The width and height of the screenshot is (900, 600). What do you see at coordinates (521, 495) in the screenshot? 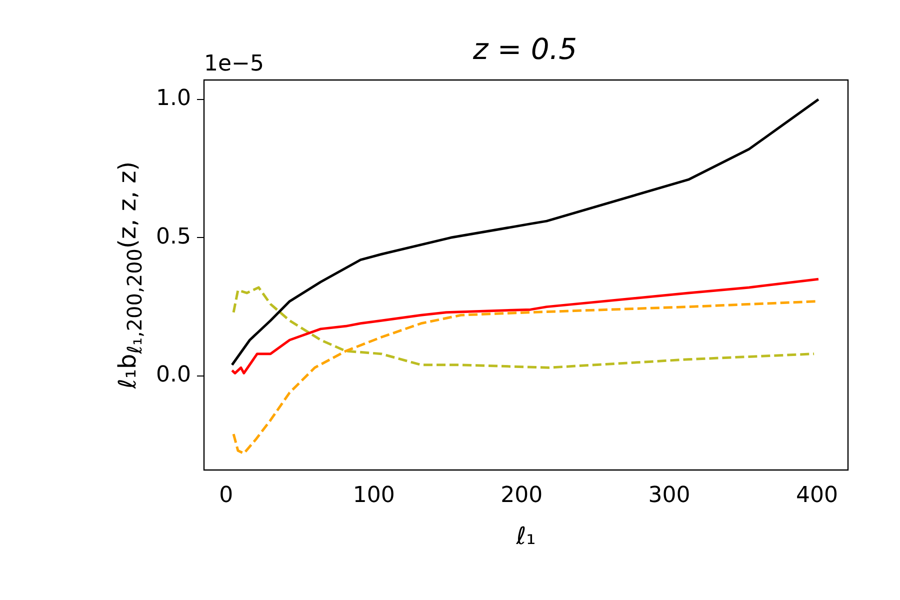
I see `x-tick-label: 200` at bounding box center [521, 495].